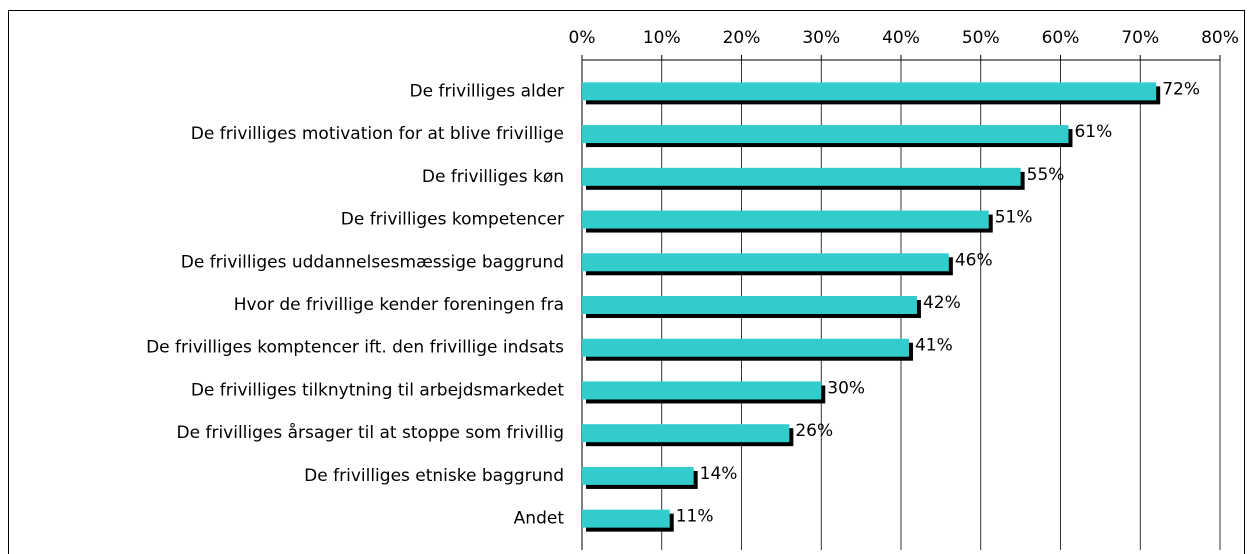 The height and width of the screenshot is (554, 1253). I want to click on x-tick-label: 20%, so click(742, 38).